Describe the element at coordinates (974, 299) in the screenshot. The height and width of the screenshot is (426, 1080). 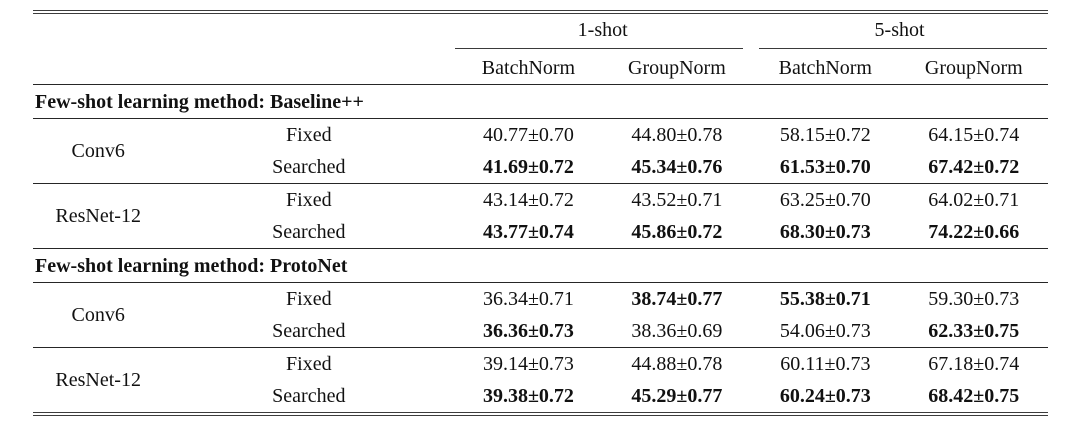
I see `value-cell: 59.30±0.73` at that location.